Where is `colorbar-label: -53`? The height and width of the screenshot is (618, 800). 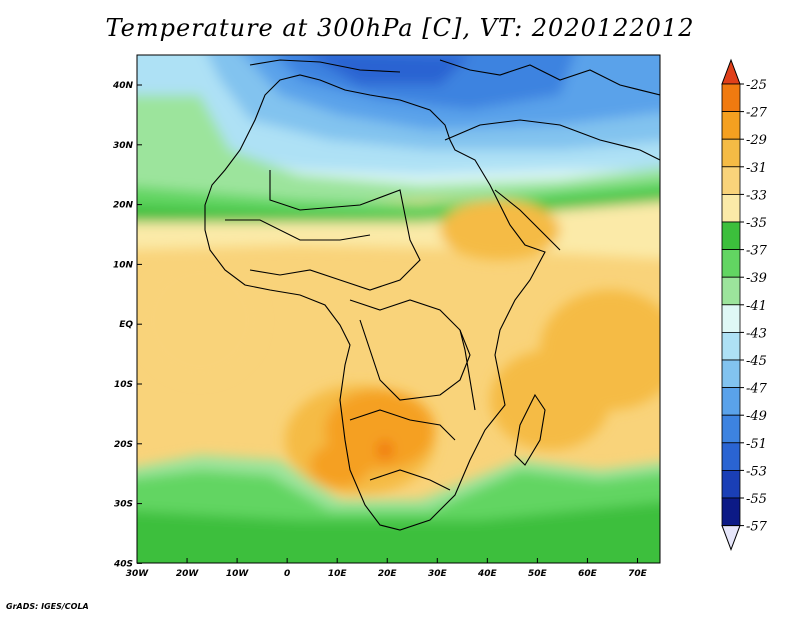
colorbar-label: -53 is located at coordinates (756, 471).